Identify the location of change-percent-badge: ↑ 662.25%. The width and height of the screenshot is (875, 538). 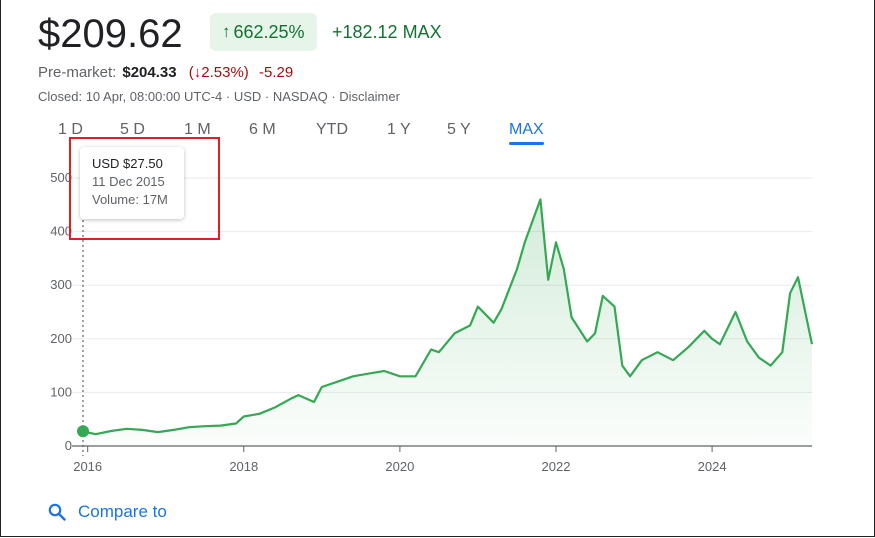
(263, 32).